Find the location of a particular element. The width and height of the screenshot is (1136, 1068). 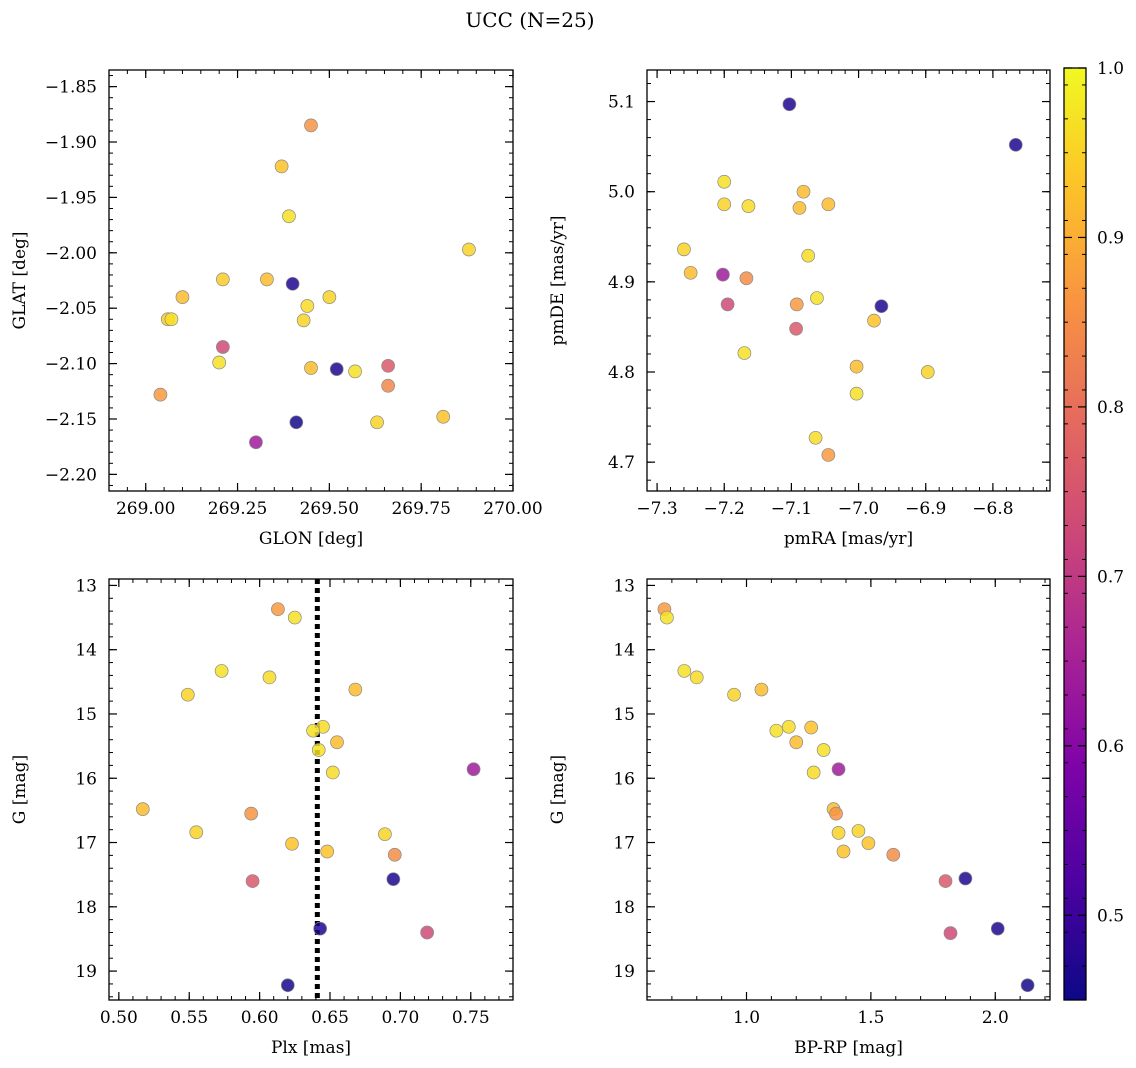

y-axis-label: pmDE [mas/yr] is located at coordinates (558, 280).